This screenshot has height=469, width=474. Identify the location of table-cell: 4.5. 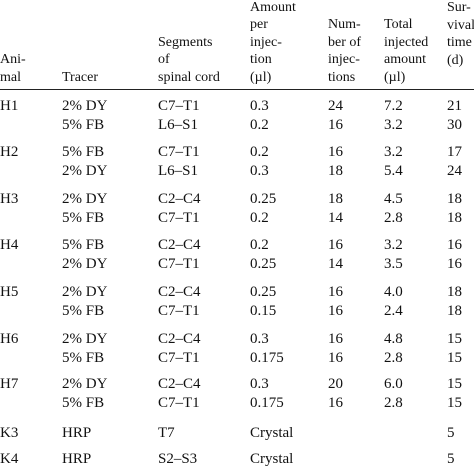
(393, 199).